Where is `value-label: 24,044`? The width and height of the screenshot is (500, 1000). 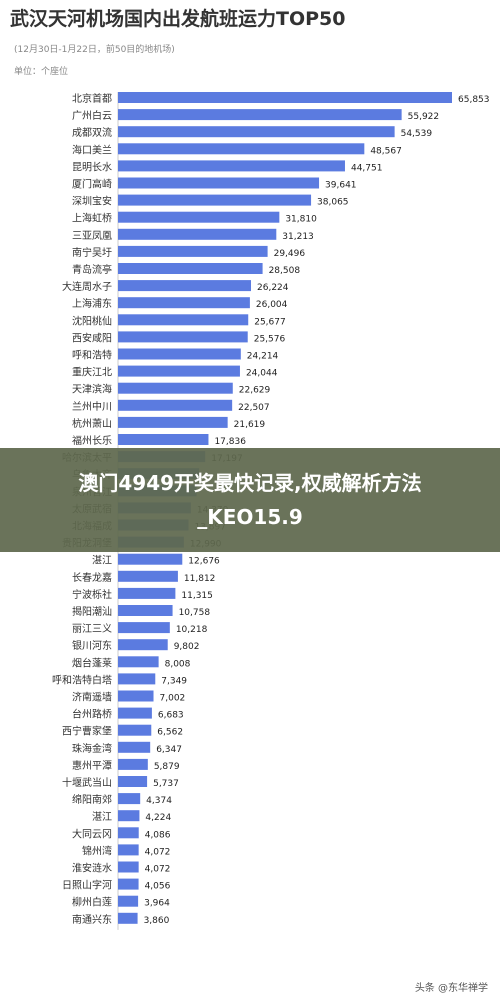
value-label: 24,044 is located at coordinates (262, 374).